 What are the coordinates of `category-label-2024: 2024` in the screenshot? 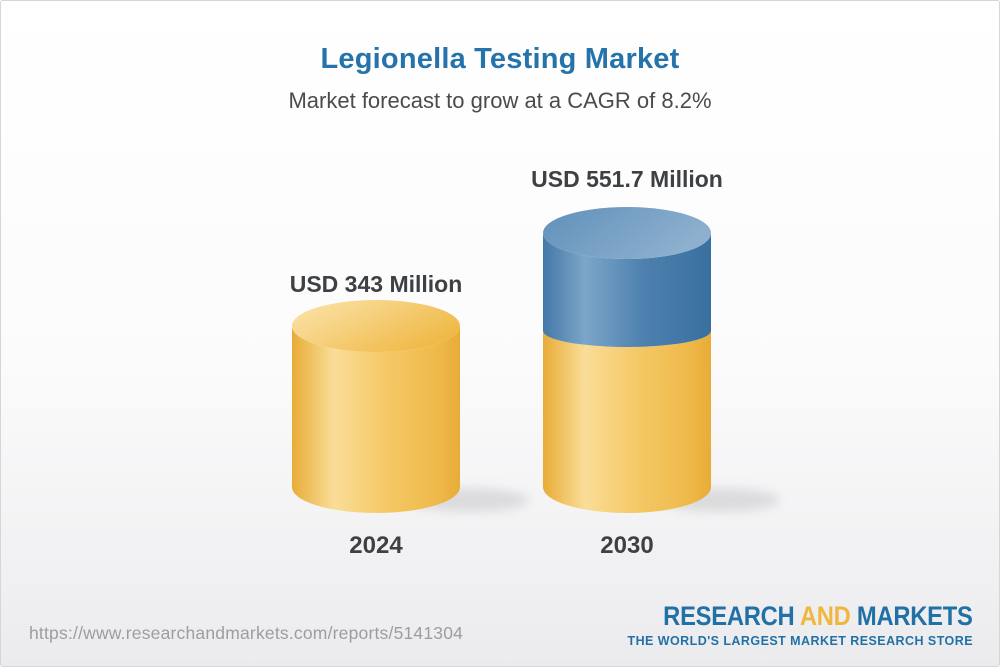 It's located at (376, 545).